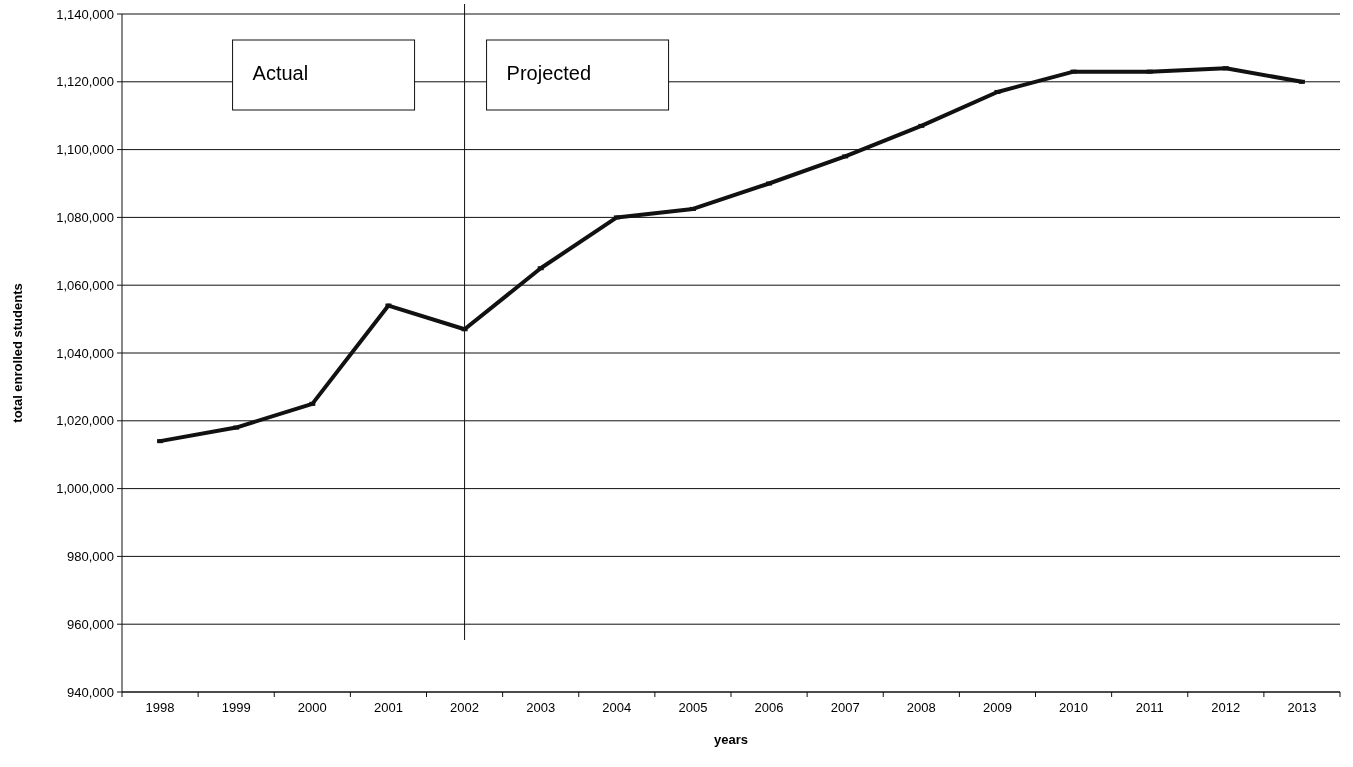 The image size is (1353, 767). Describe the element at coordinates (85, 285) in the screenshot. I see `y-tick-label: 1,060,000` at that location.